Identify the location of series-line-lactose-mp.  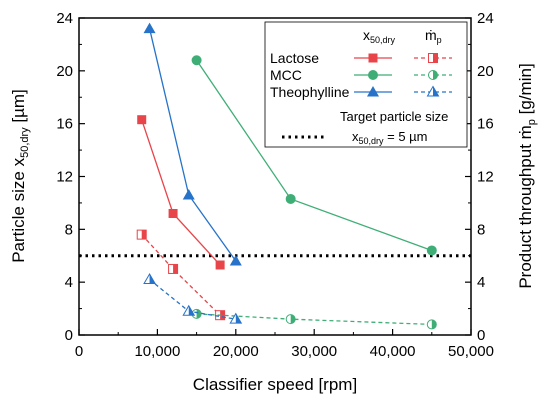
(181, 275).